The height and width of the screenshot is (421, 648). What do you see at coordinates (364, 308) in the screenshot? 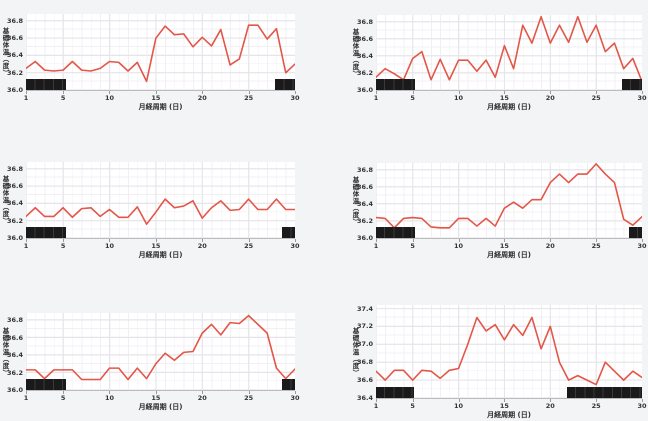
I see `y-tick-label: 37.4` at bounding box center [364, 308].